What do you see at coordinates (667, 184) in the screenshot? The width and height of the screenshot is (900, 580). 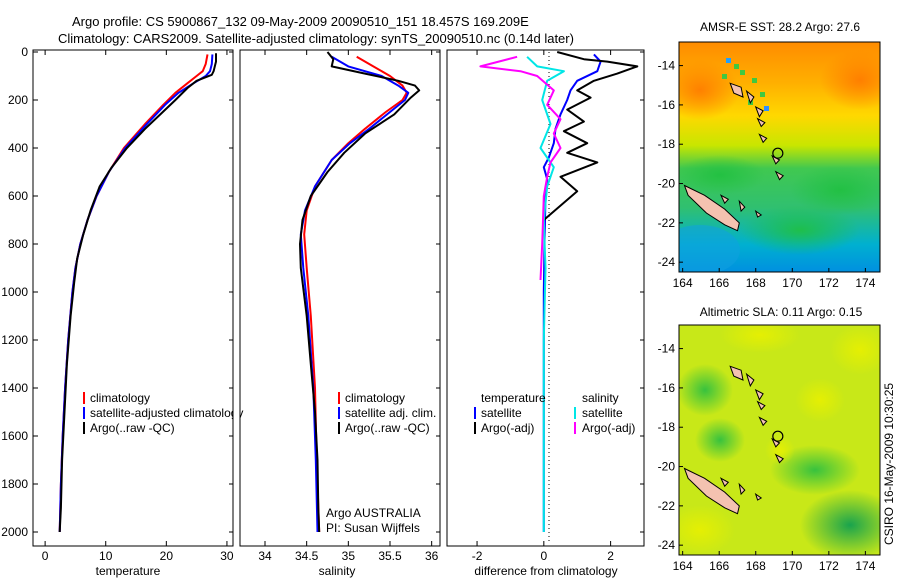 I see `lat-tick-label: -20` at bounding box center [667, 184].